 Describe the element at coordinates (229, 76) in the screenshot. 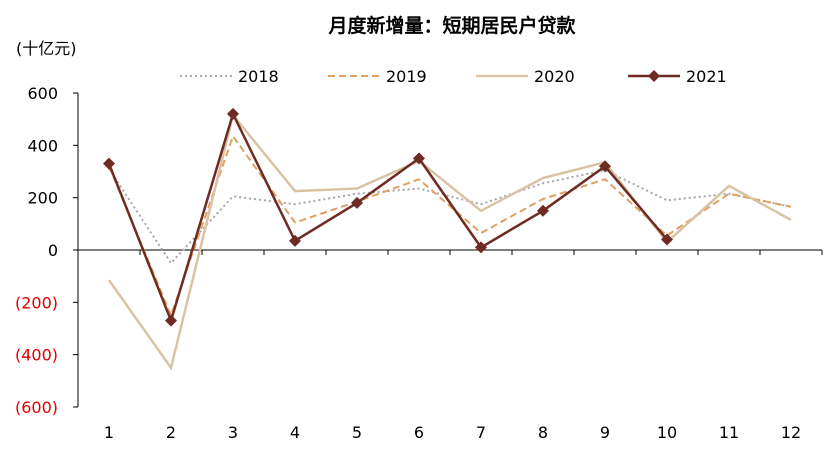

I see `legend-item-2018: 2018` at that location.